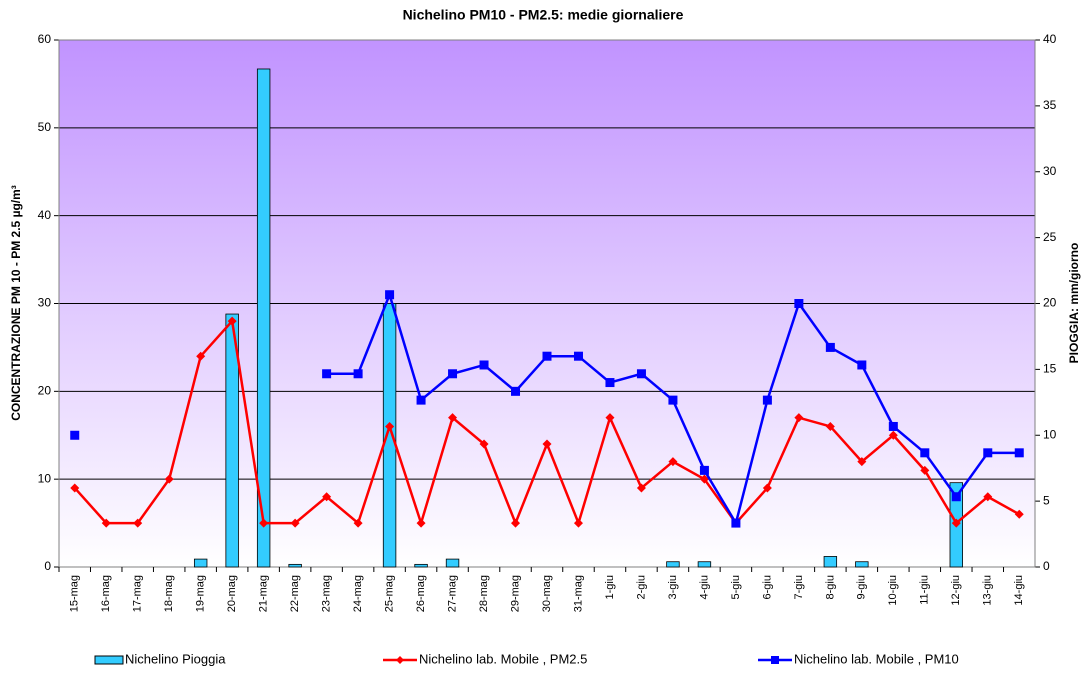 This screenshot has width=1087, height=678. I want to click on x-tick-label: 19-mag, so click(201, 593).